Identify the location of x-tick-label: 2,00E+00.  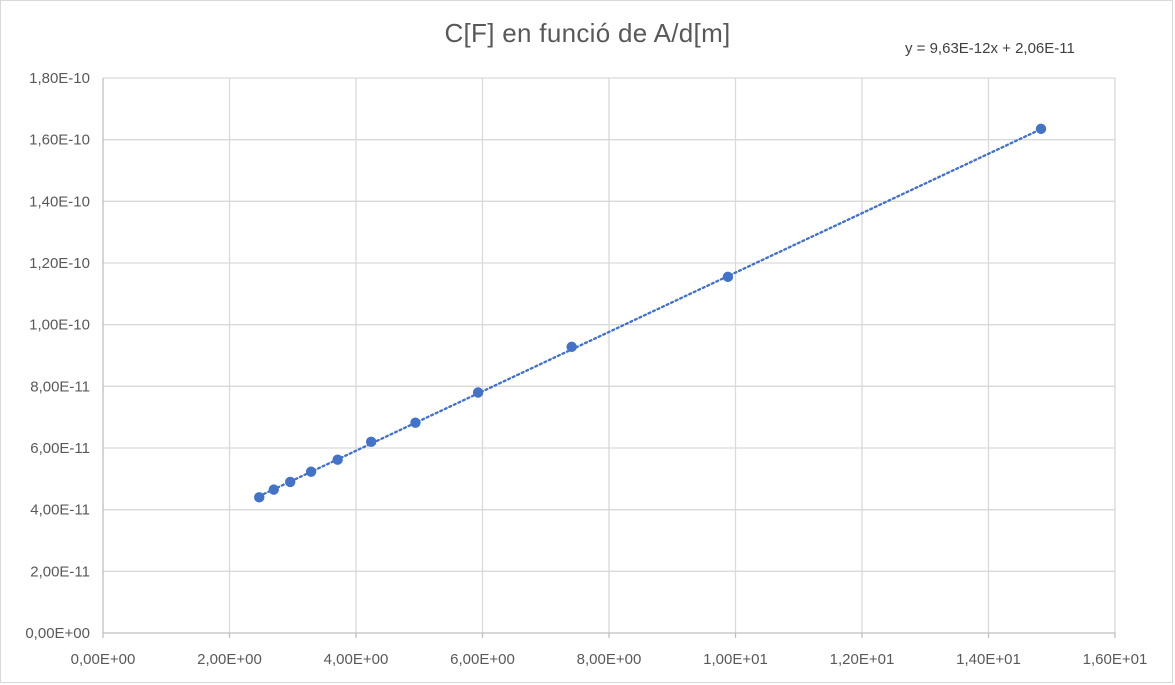
(229, 659).